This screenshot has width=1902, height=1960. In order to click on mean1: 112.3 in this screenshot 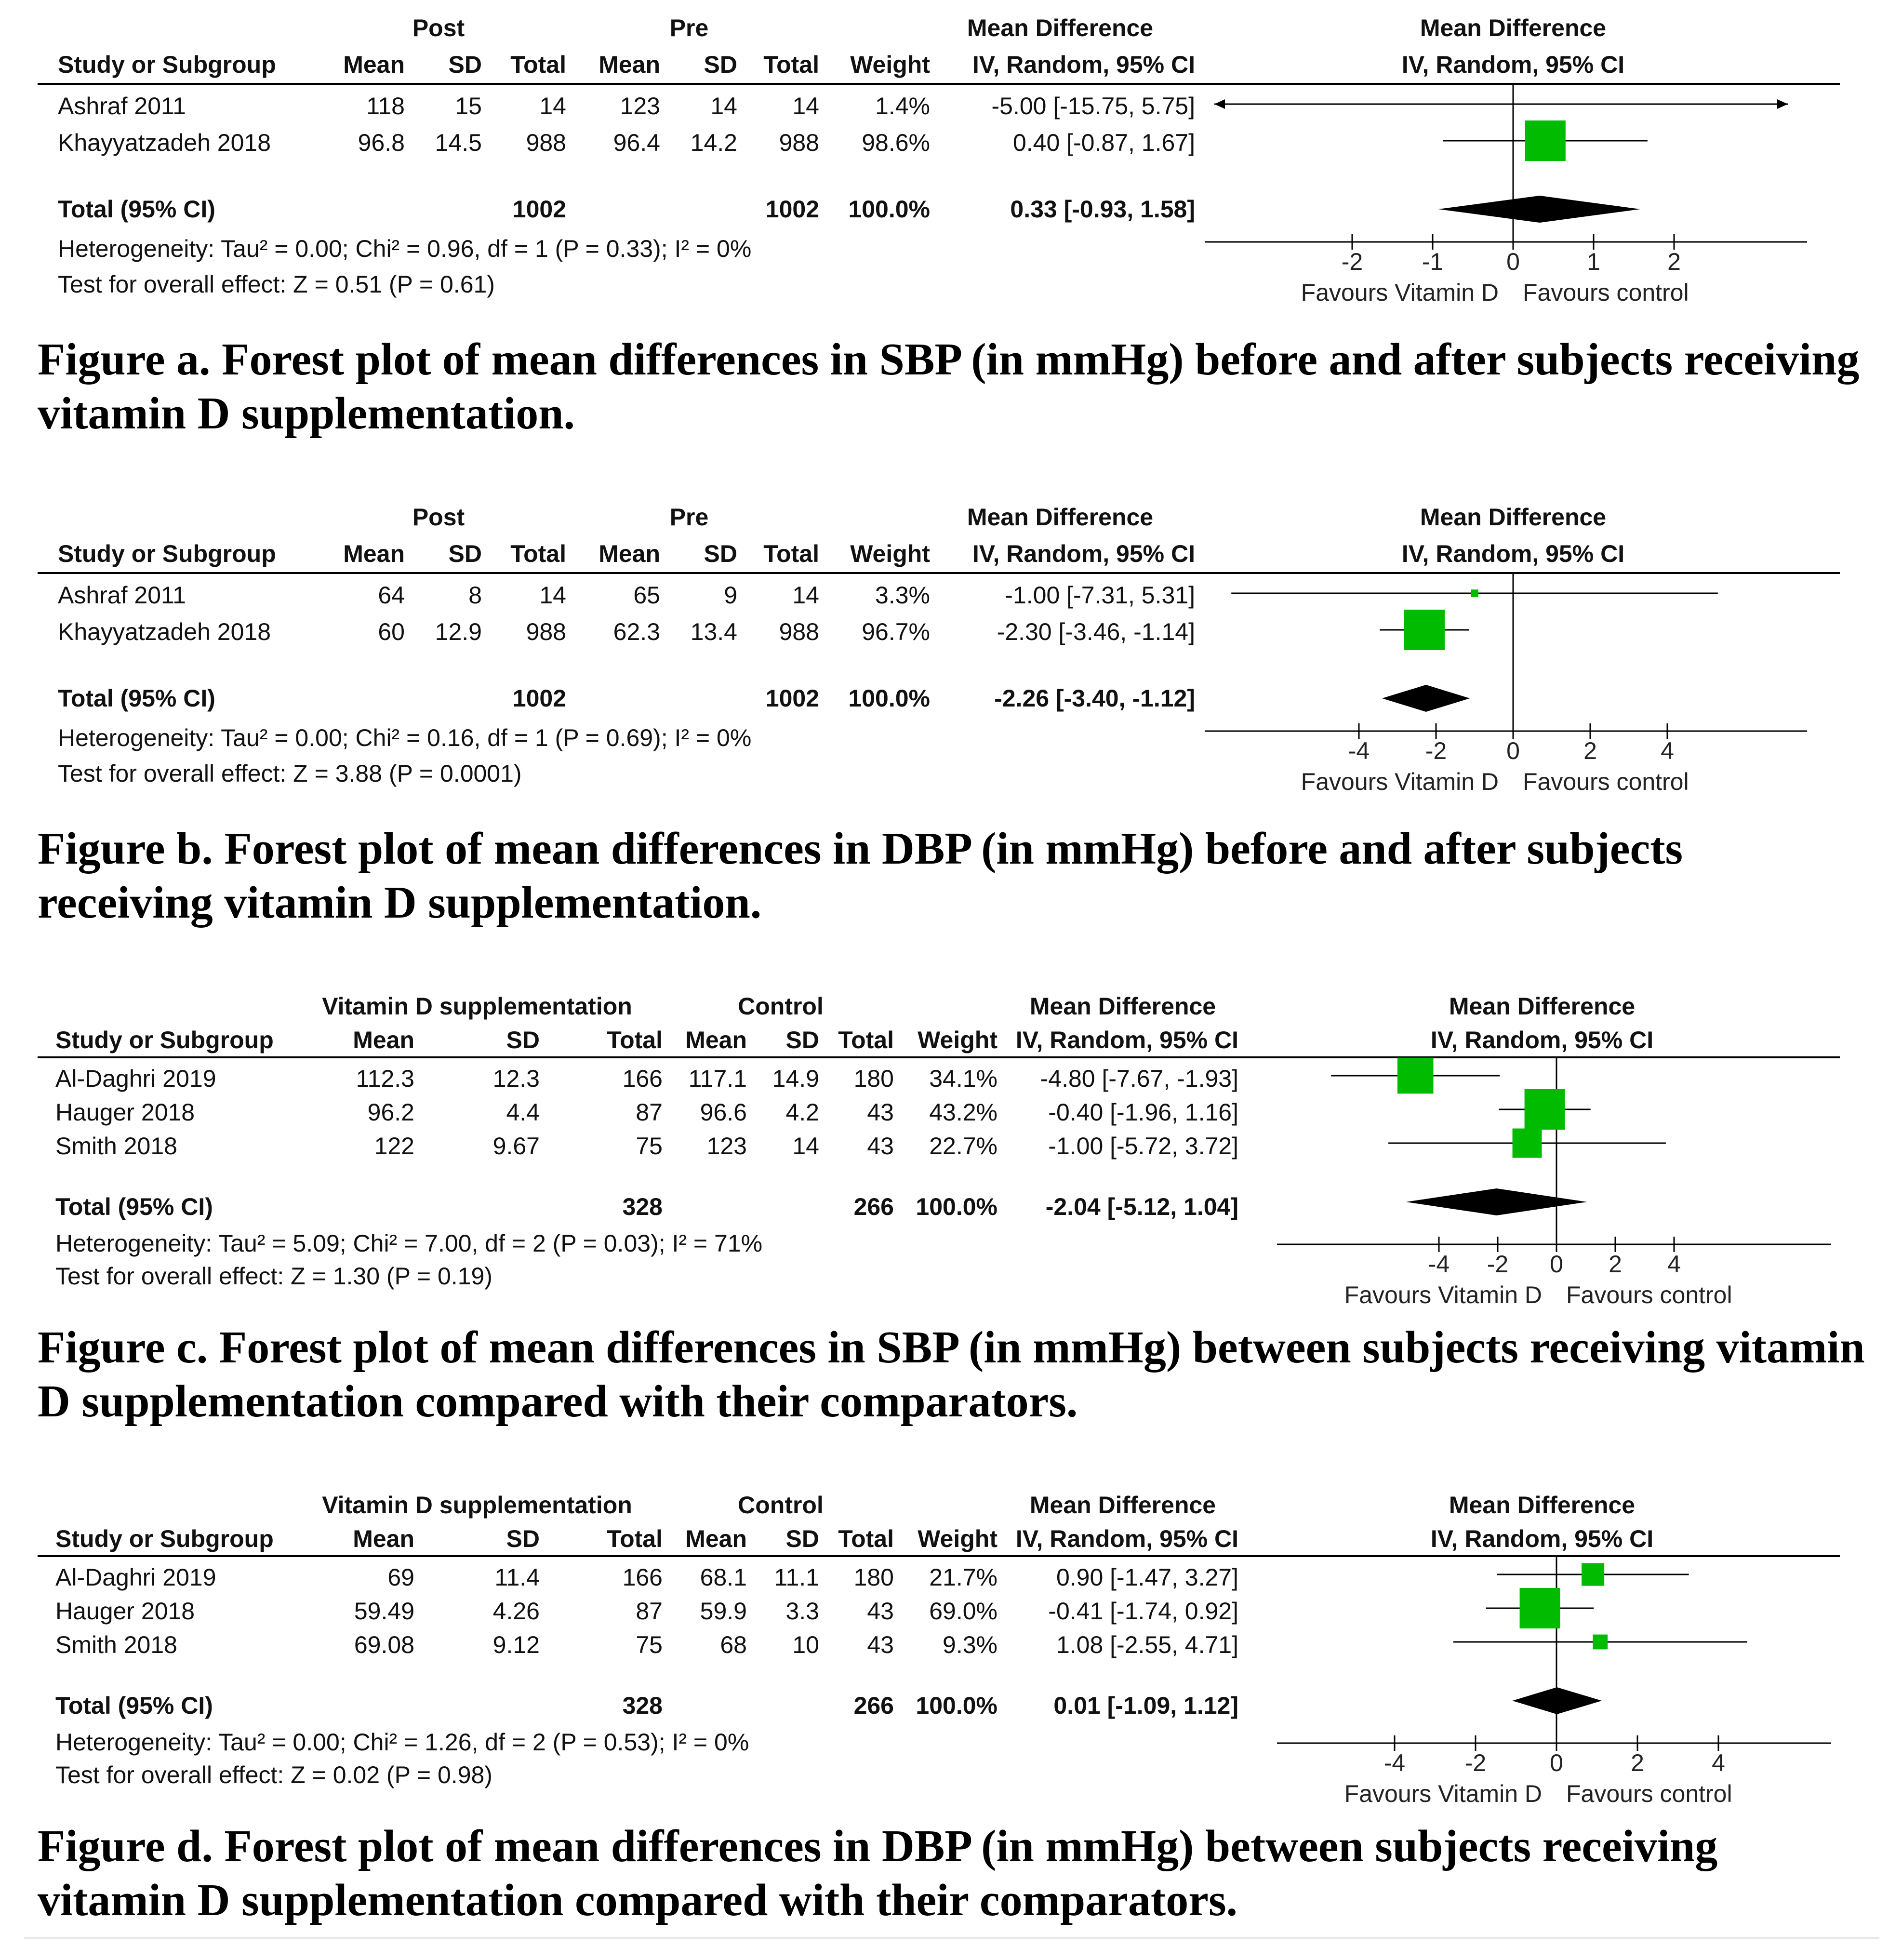, I will do `click(385, 1079)`.